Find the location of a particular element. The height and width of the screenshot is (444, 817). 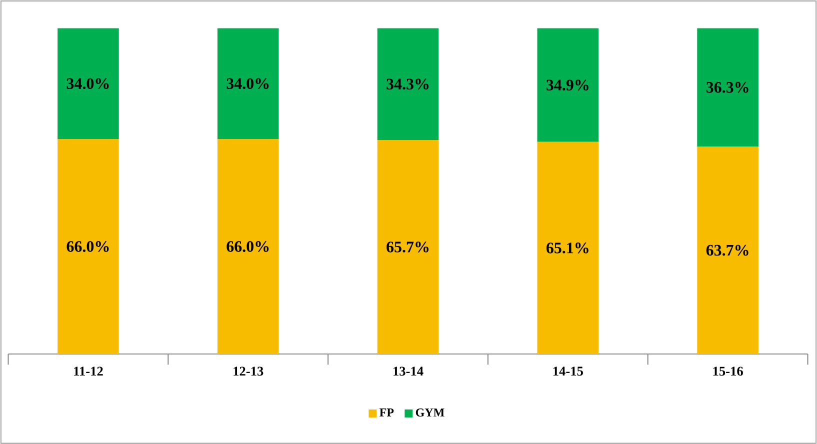

x-tick-label: 14-15 is located at coordinates (568, 371).